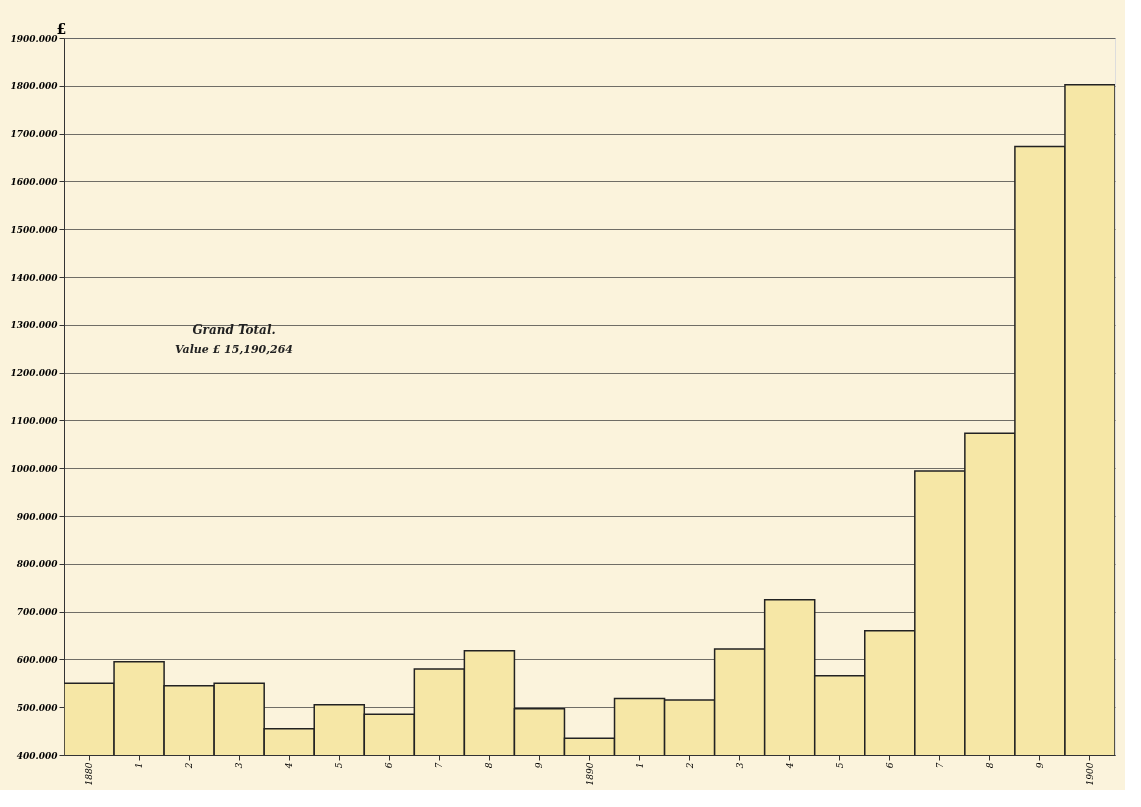  What do you see at coordinates (34, 229) in the screenshot?
I see `y-tick-label: 1500.000` at bounding box center [34, 229].